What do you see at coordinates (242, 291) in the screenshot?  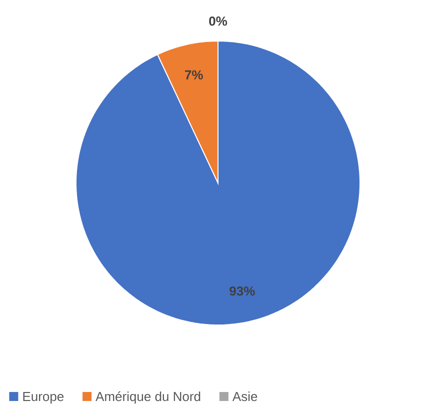 I see `data-label: 93%` at bounding box center [242, 291].